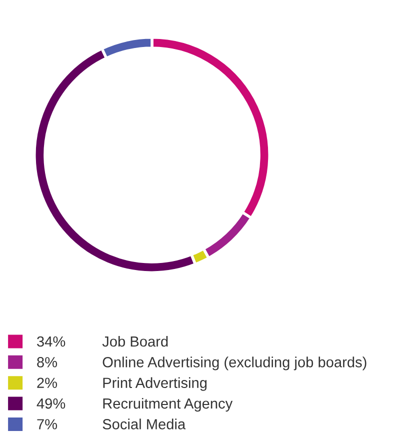 This screenshot has width=419, height=441. What do you see at coordinates (134, 405) in the screenshot?
I see `legend-label: 49% Recruitment Agency` at bounding box center [134, 405].